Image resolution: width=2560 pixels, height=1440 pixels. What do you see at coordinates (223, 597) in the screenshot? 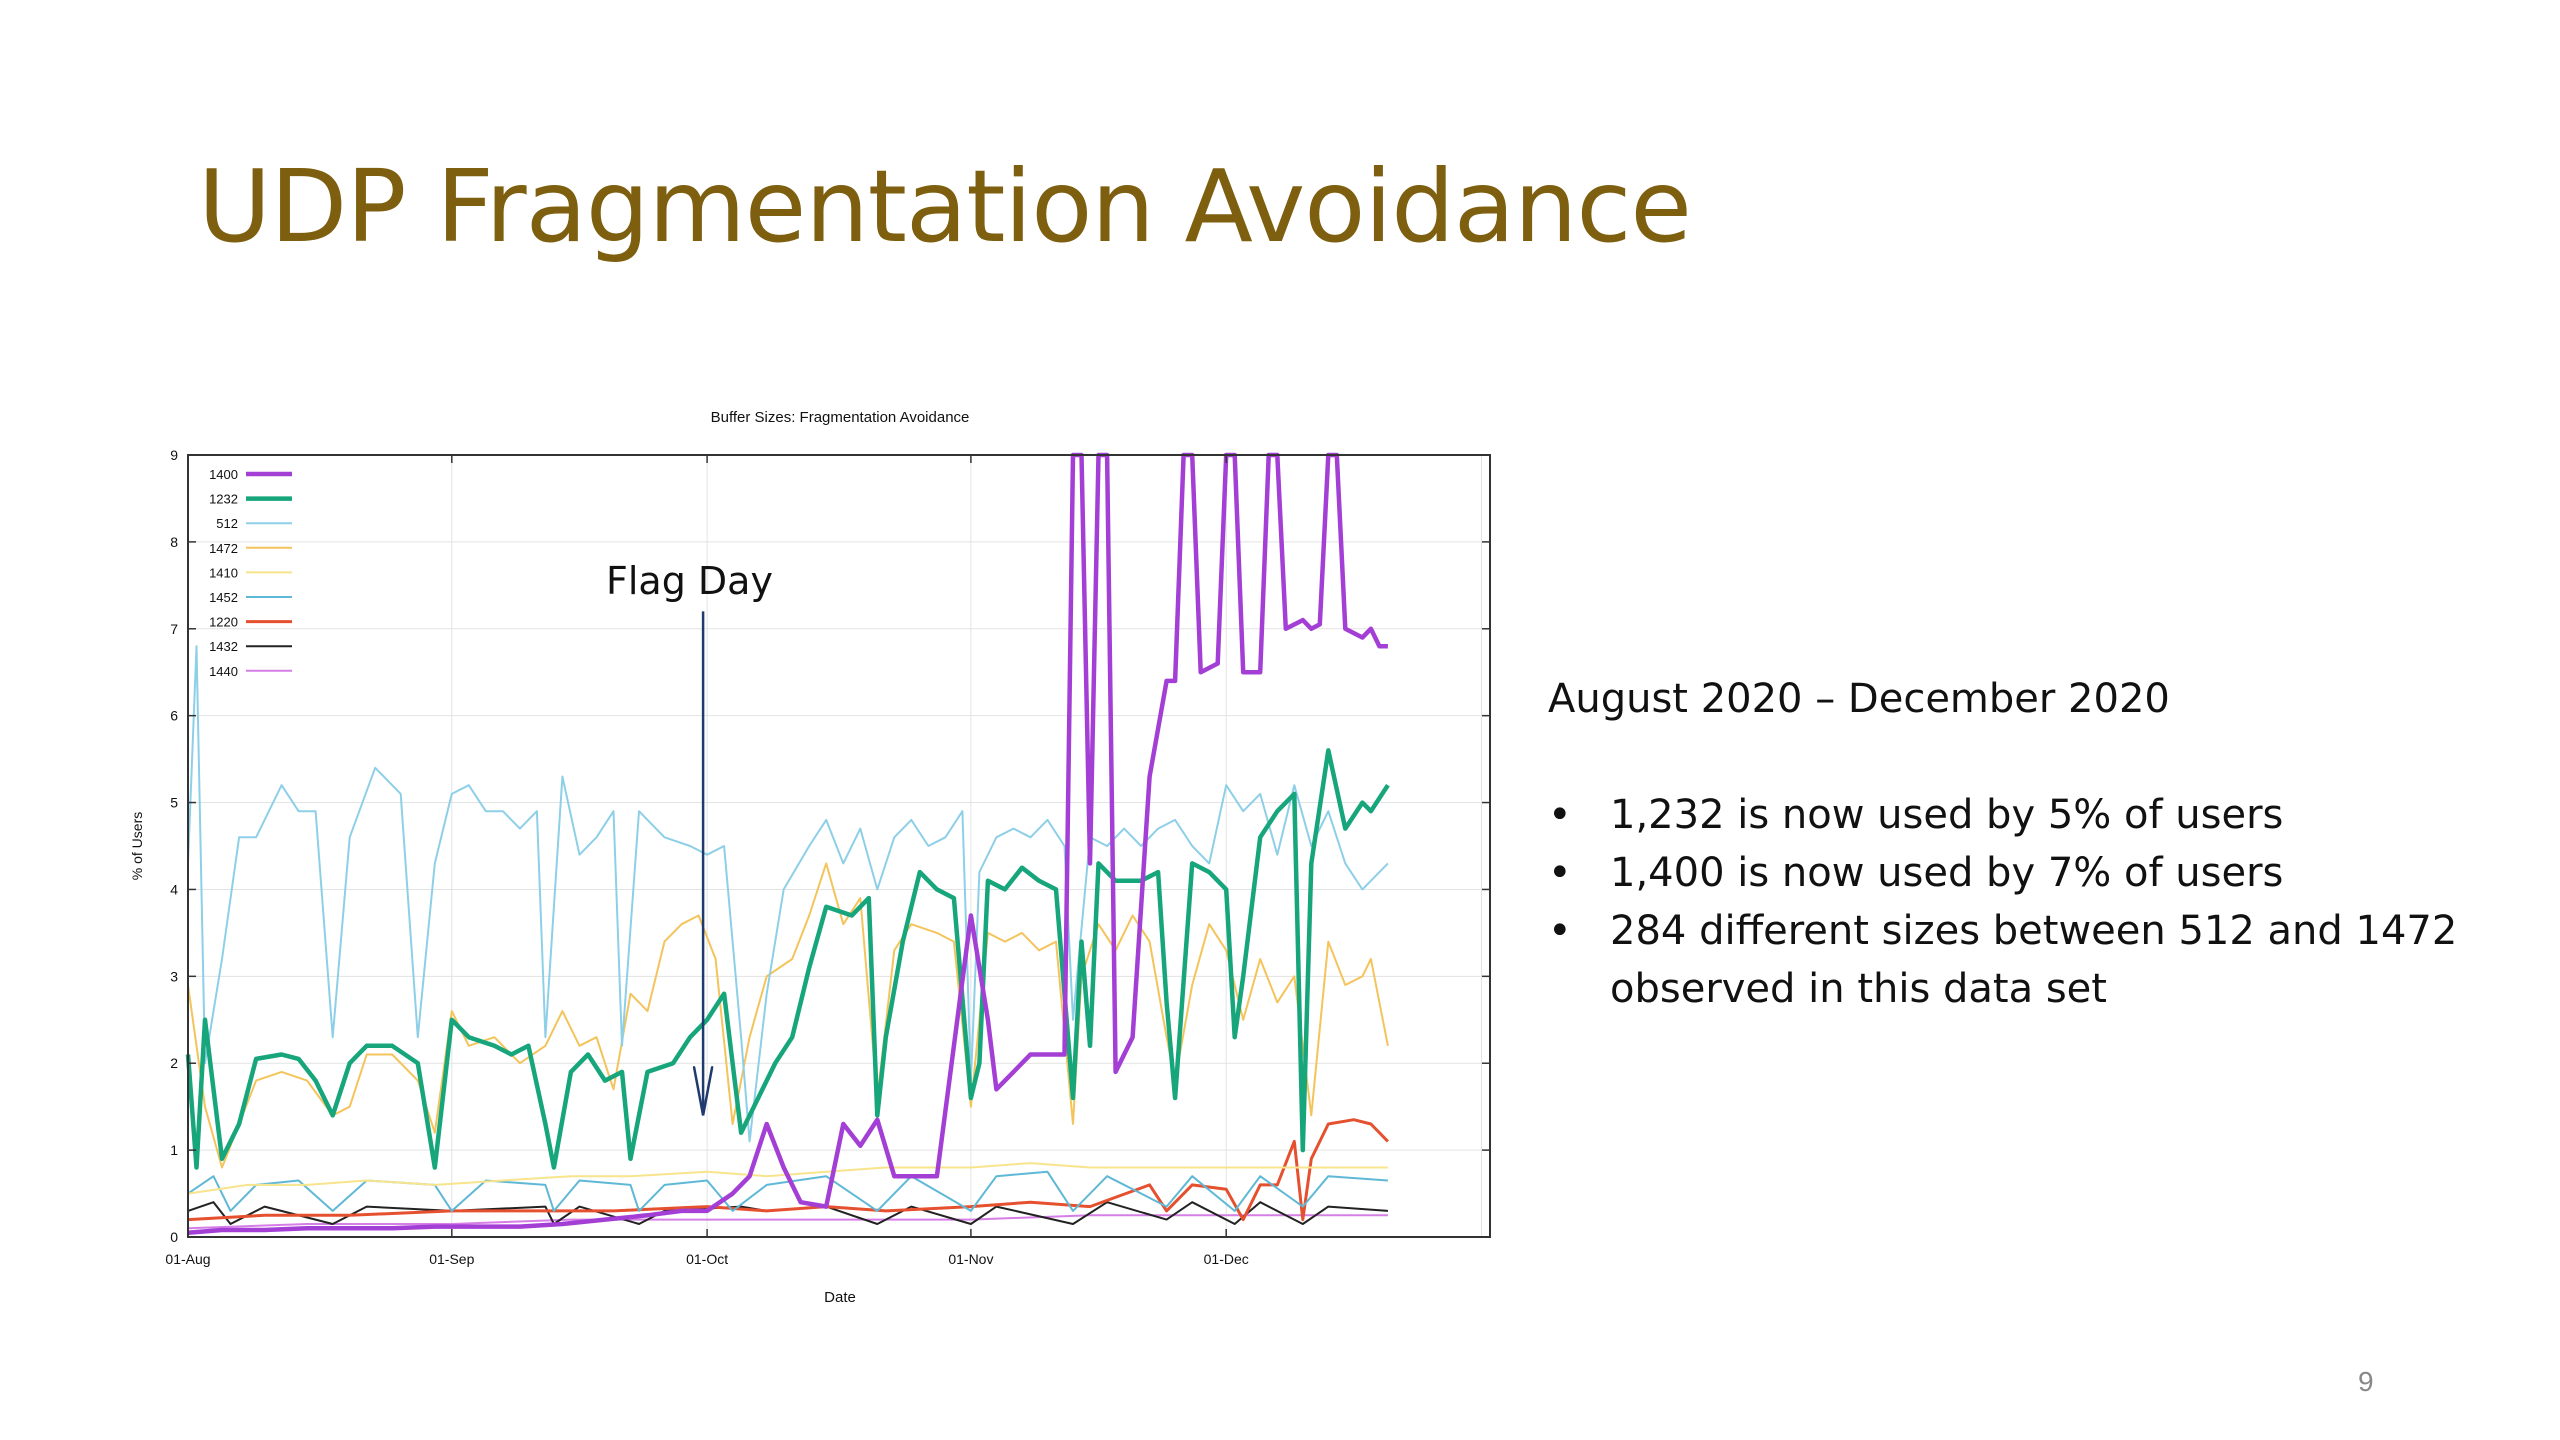
I see `legend-label: 1452` at bounding box center [223, 597].